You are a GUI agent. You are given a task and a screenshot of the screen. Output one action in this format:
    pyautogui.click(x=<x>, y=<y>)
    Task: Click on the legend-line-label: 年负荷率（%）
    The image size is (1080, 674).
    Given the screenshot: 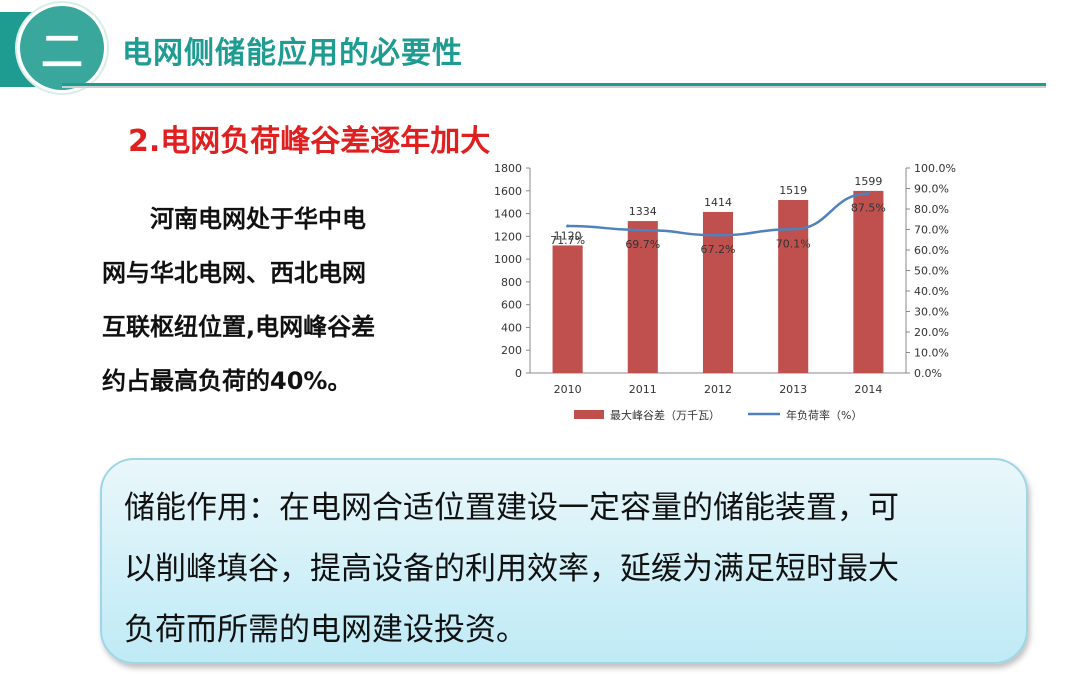 What is the action you would take?
    pyautogui.click(x=824, y=415)
    